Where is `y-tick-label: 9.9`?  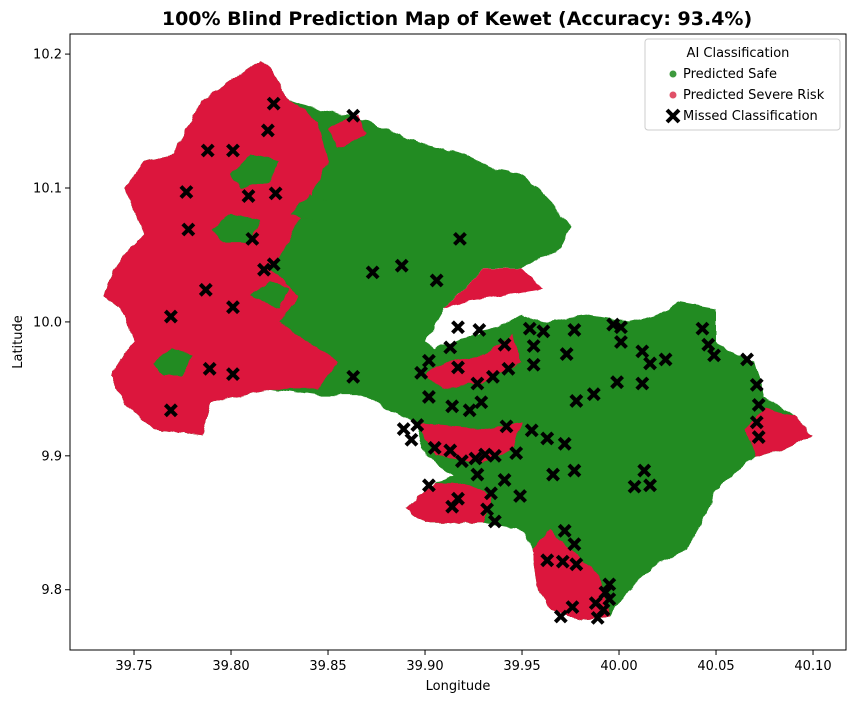
y-tick-label: 9.9 is located at coordinates (51, 456).